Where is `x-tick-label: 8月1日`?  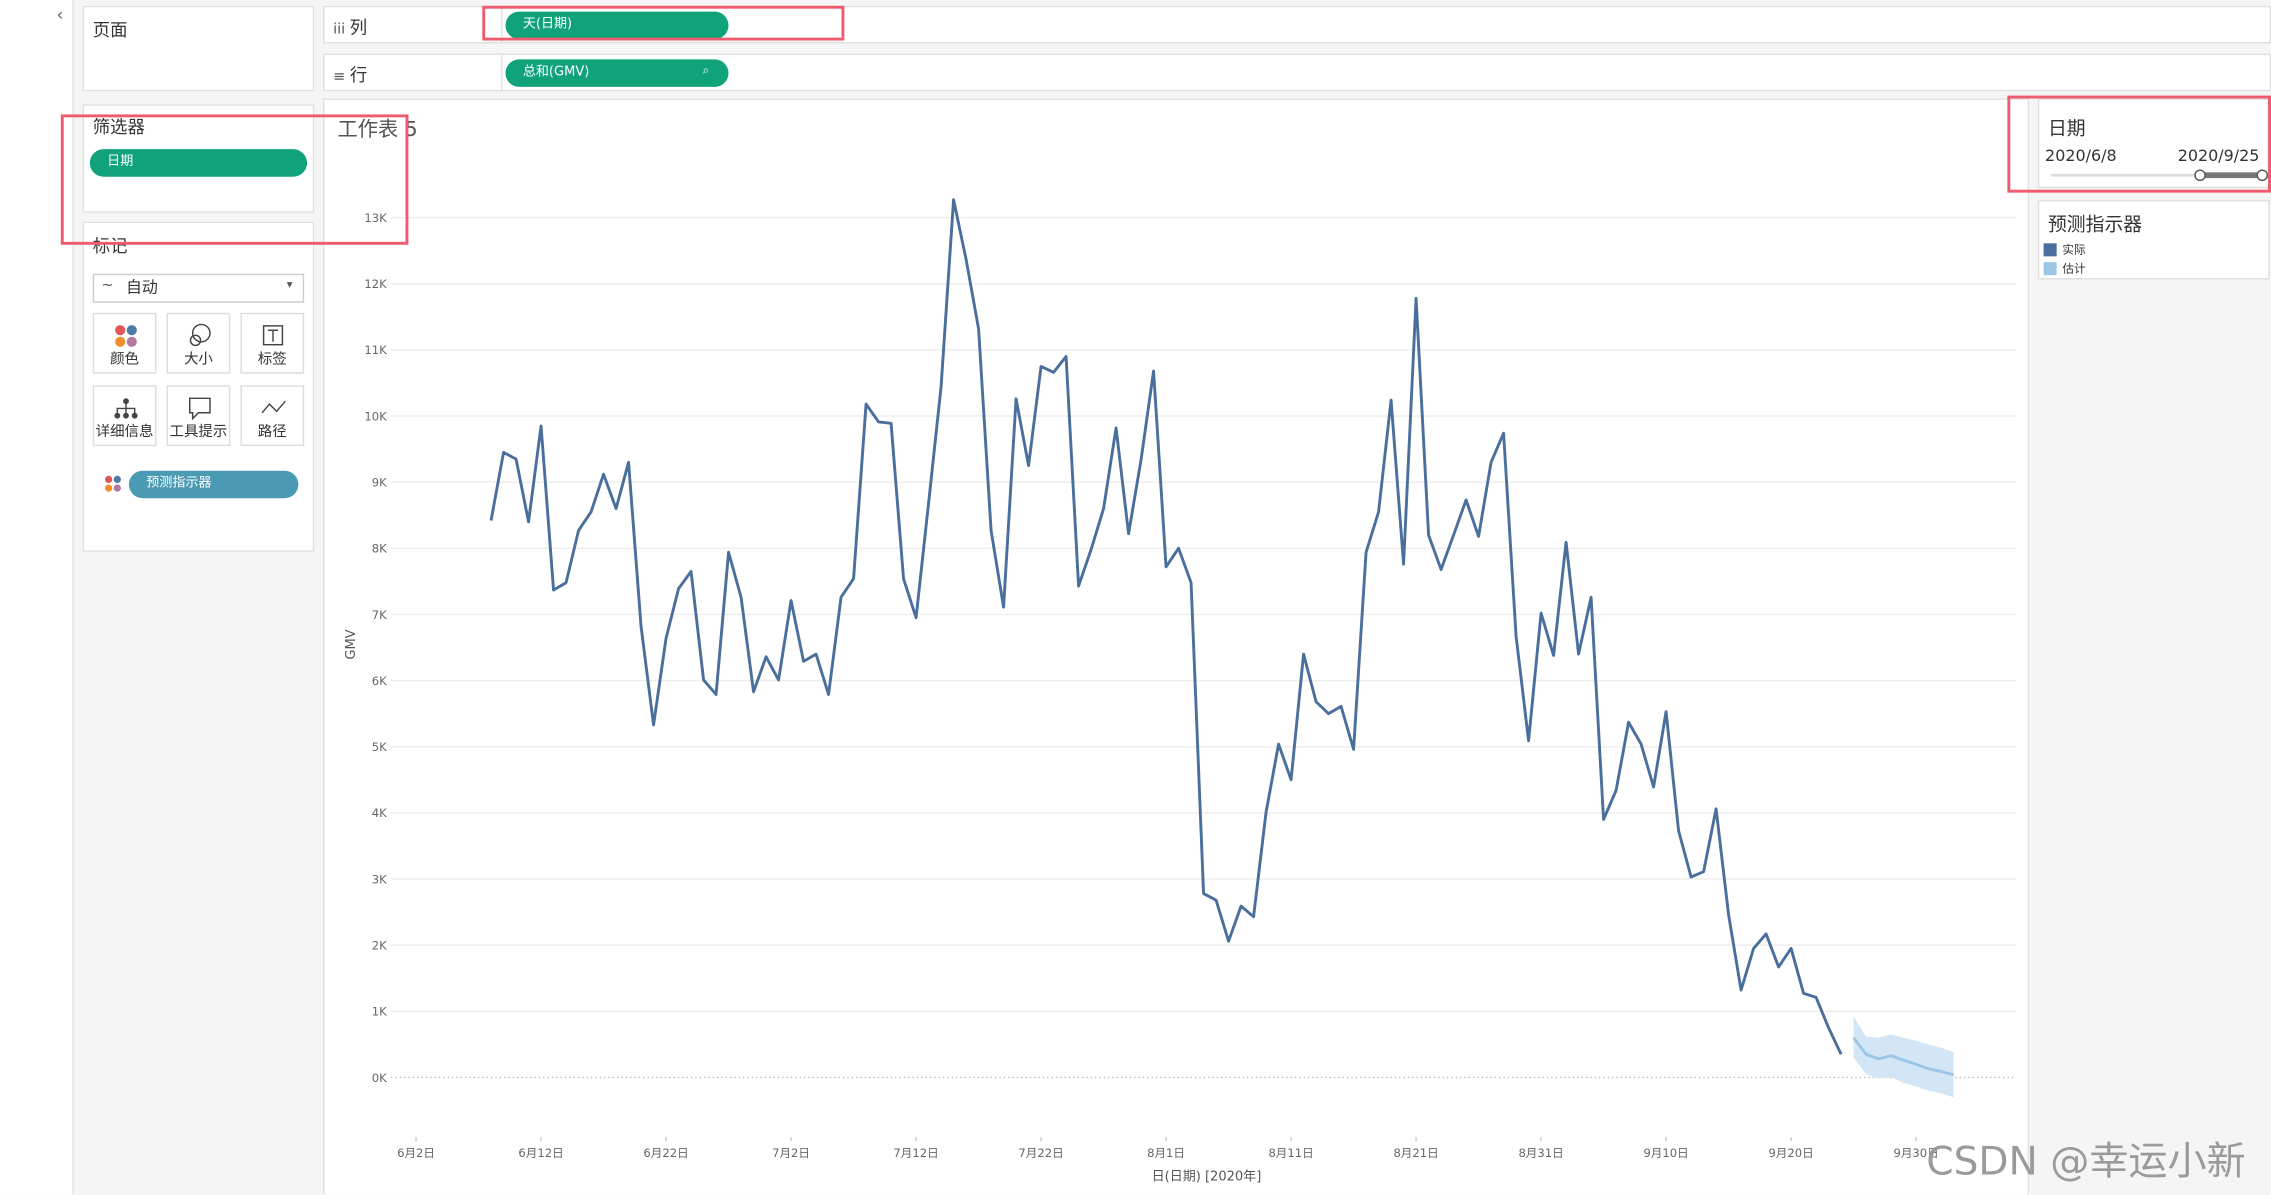 x-tick-label: 8月1日 is located at coordinates (1166, 1153).